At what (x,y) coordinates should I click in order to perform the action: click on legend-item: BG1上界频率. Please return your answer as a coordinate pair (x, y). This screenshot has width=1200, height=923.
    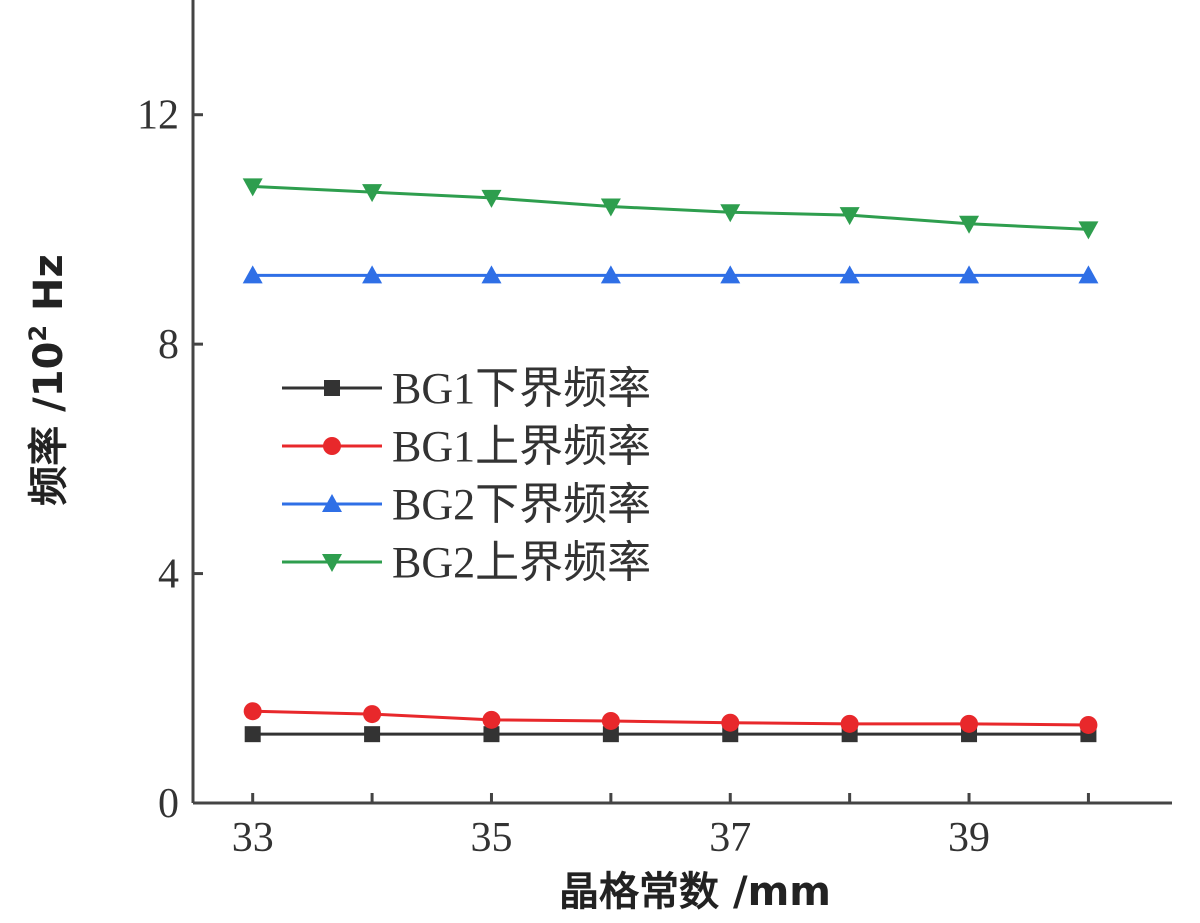
    Looking at the image, I should click on (466, 446).